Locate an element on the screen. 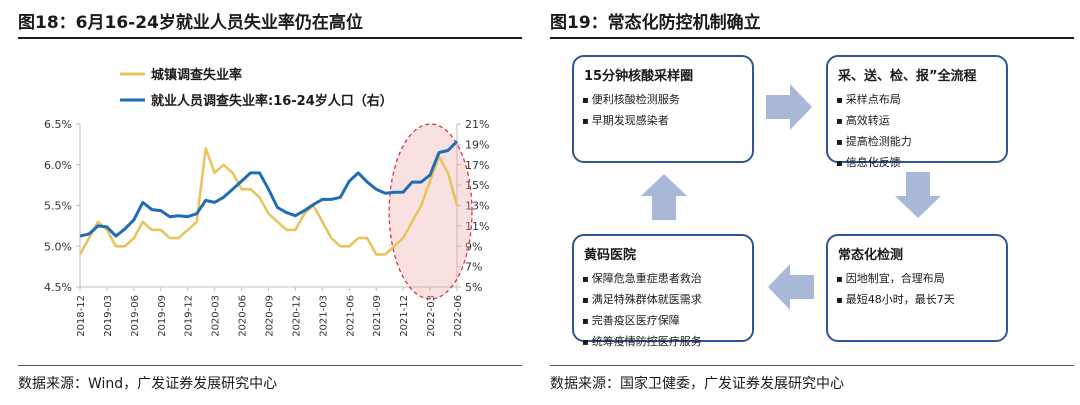 The height and width of the screenshot is (405, 1080). box-item: 保障危急重症患者救治 is located at coordinates (642, 279).